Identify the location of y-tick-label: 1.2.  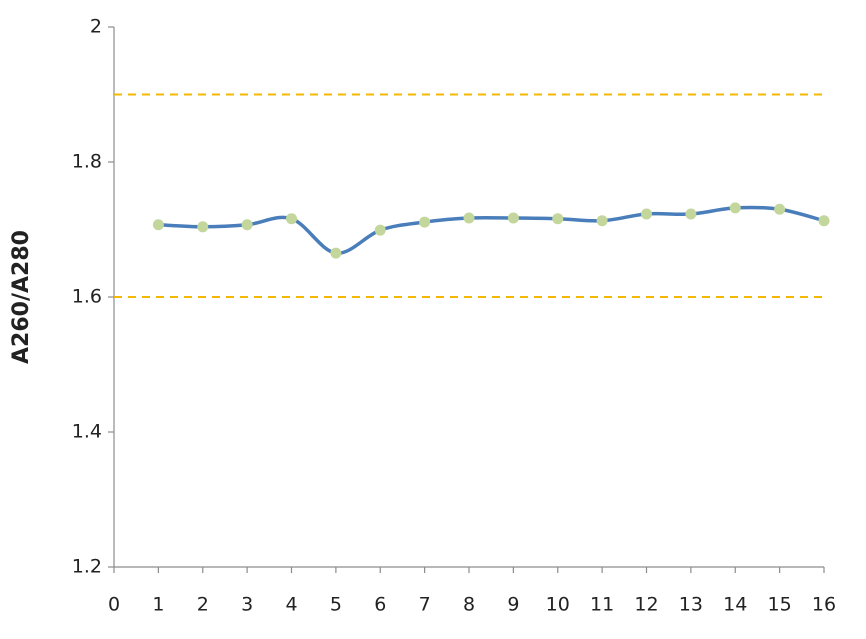
(87, 567).